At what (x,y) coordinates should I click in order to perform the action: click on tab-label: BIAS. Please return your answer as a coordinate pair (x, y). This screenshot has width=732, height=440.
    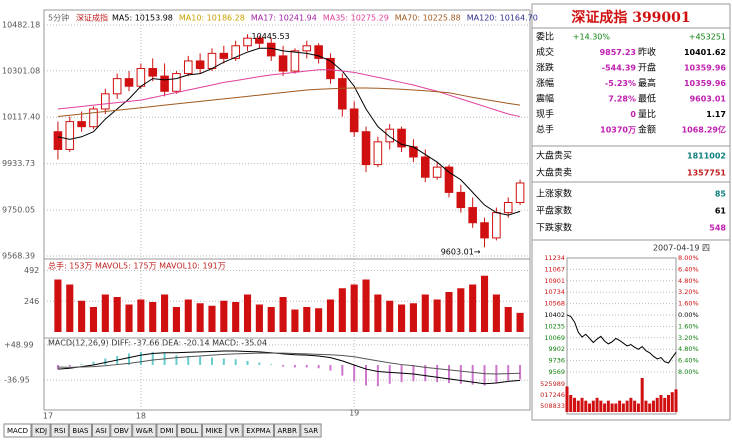
    Looking at the image, I should click on (80, 431).